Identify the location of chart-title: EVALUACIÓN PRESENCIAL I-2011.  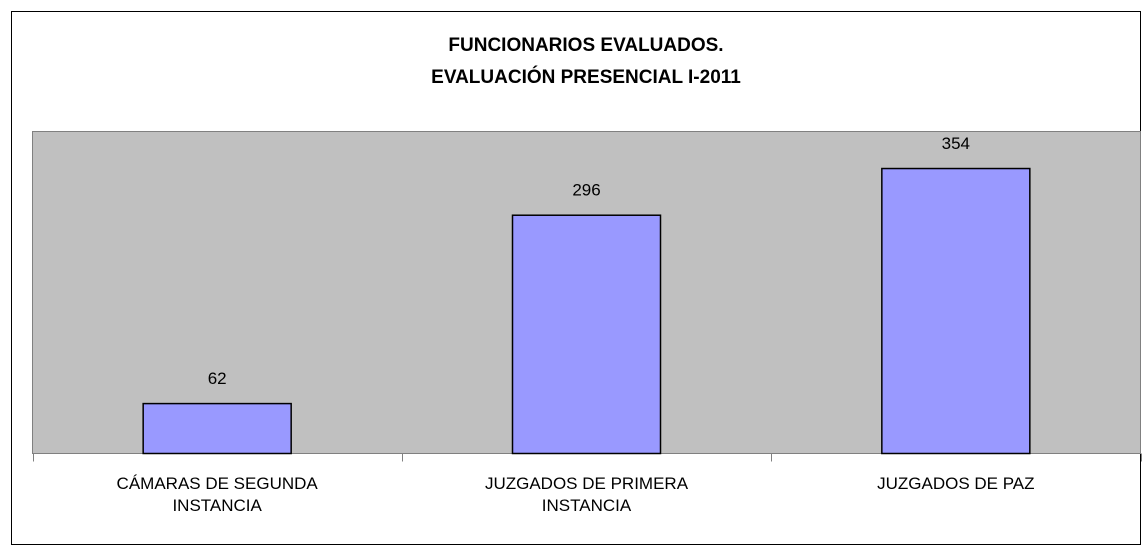
(586, 77).